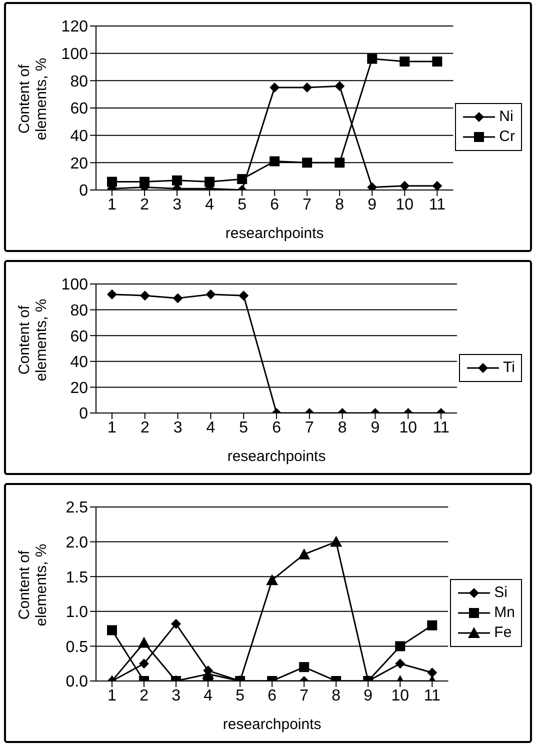 This screenshot has width=538, height=749. I want to click on y-tick-label: 1.5, so click(77, 577).